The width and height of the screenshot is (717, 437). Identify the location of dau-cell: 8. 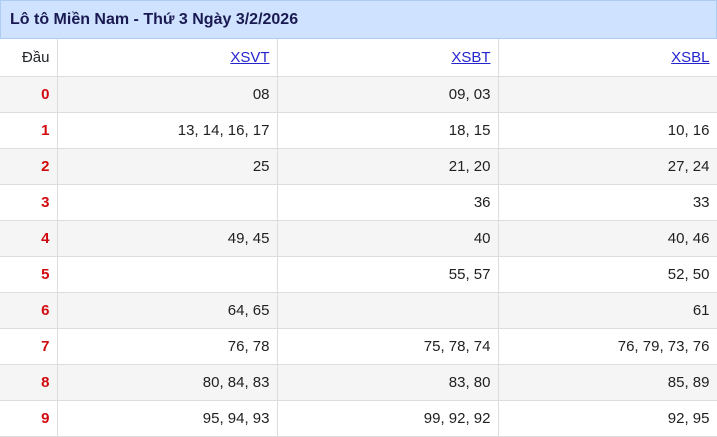
(29, 382).